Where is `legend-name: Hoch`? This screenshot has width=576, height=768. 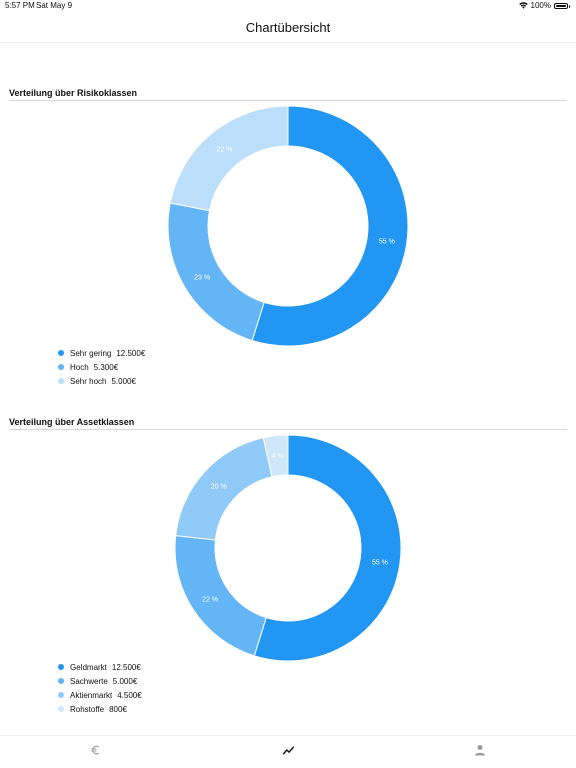
legend-name: Hoch is located at coordinates (79, 367).